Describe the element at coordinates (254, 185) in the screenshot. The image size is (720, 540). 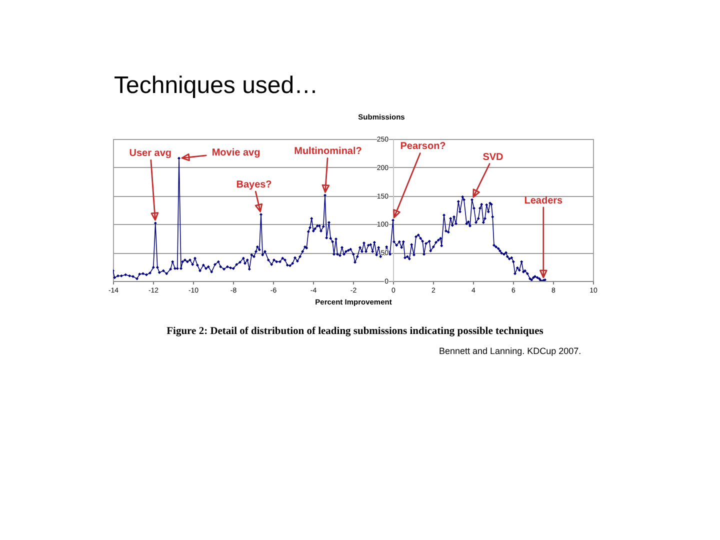
I see `annotation: Bayes?` at that location.